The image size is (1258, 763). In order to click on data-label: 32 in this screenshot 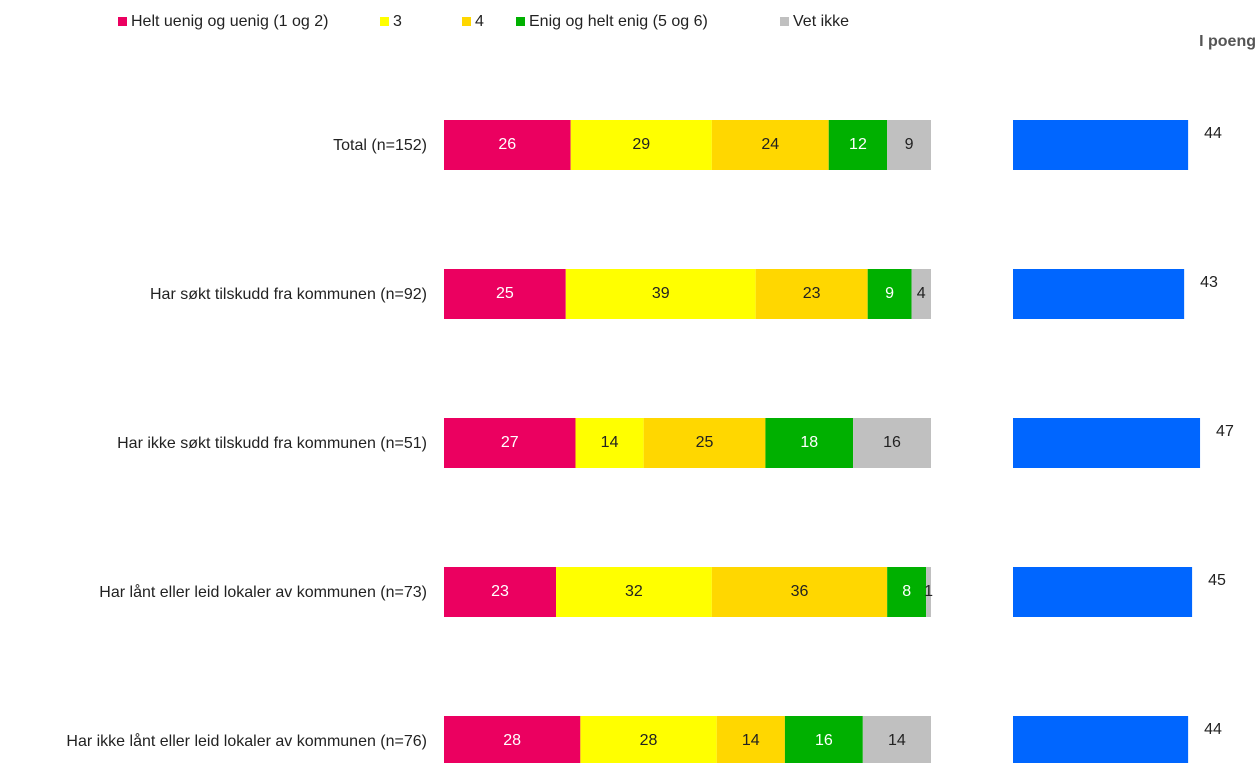, I will do `click(634, 591)`.